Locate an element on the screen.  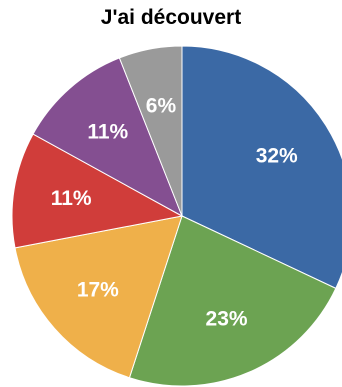
chart-title: J'ai découvert is located at coordinates (171, 17).